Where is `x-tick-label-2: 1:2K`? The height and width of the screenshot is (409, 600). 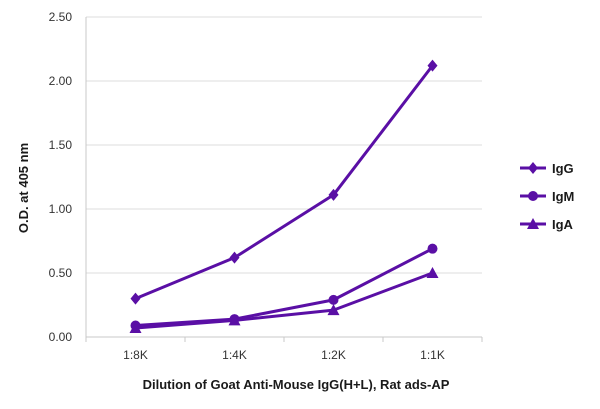 x-tick-label-2: 1:2K is located at coordinates (333, 355).